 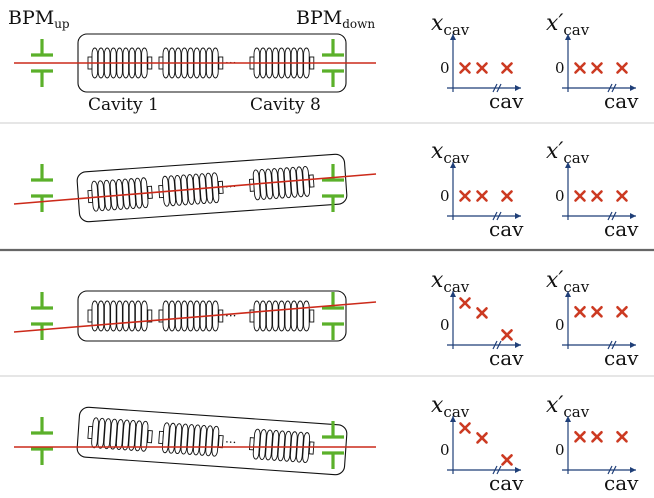 What do you see at coordinates (554, 151) in the screenshot?
I see `row-2-x-prime-cav-plot-y-label-main: x′` at bounding box center [554, 151].